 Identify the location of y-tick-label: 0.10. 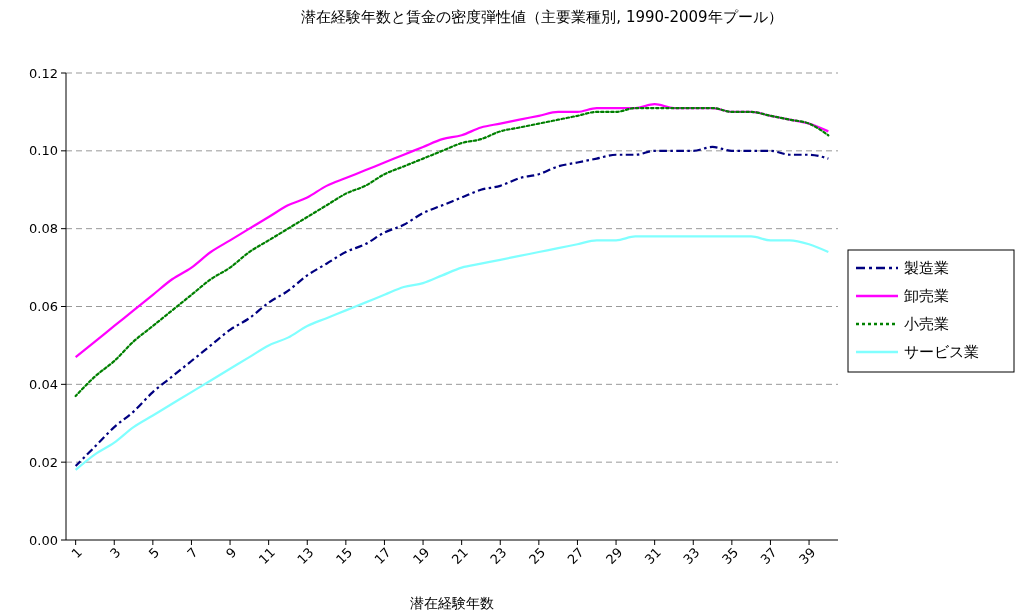
(43, 151).